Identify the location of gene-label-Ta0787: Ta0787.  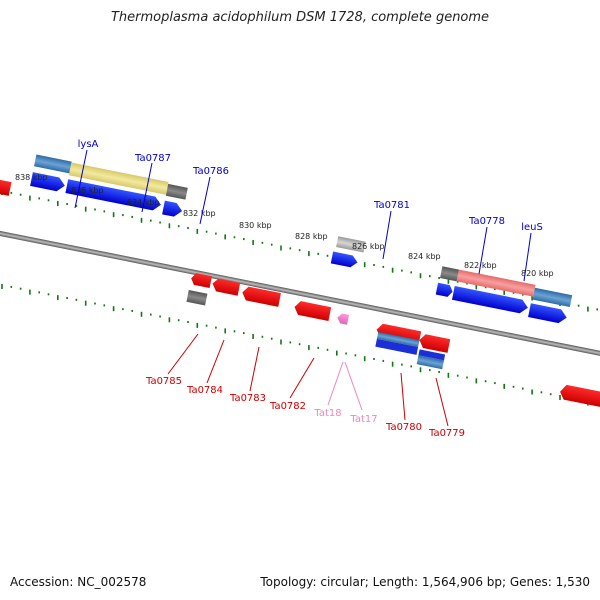
(152, 158).